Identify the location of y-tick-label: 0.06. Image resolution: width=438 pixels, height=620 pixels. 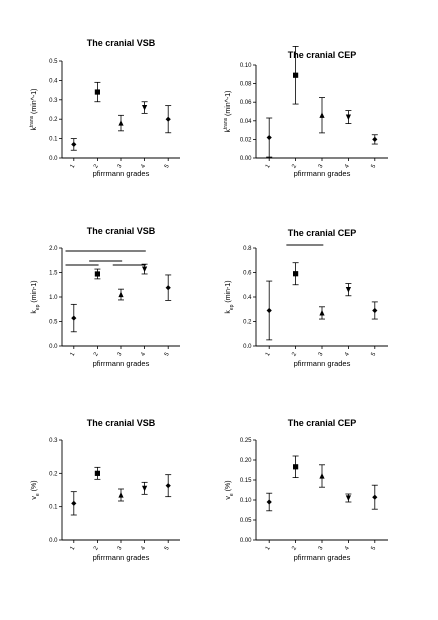
(246, 103).